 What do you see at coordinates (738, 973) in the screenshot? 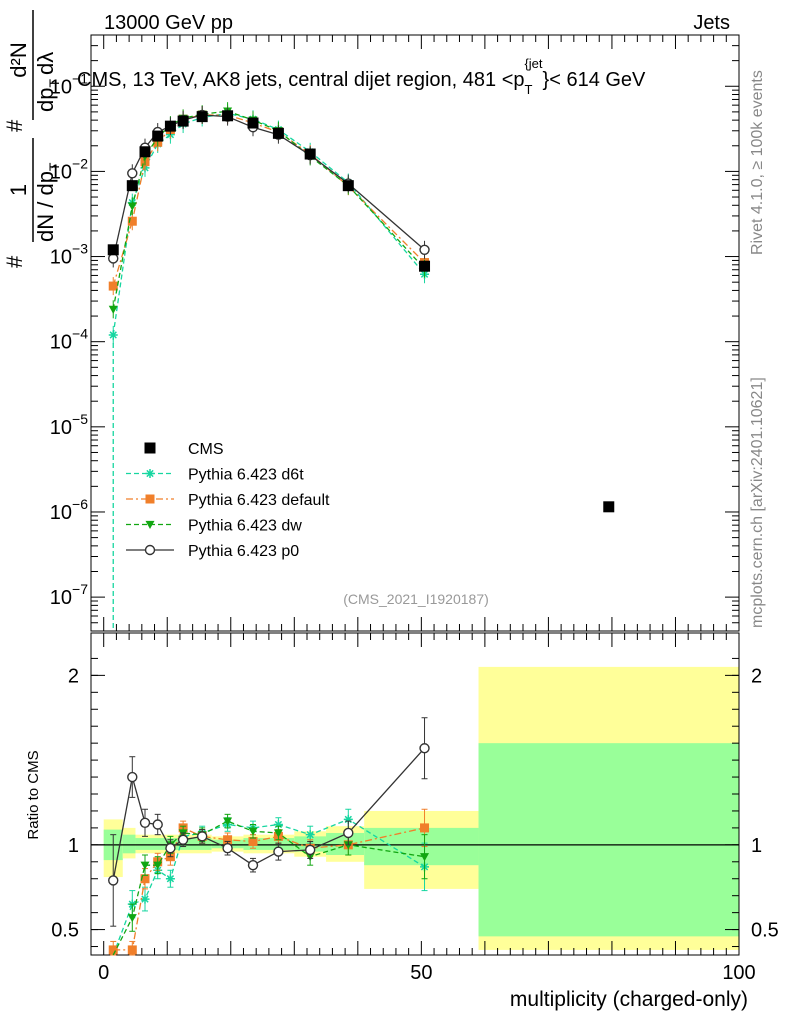
I see `x-tick-label: 100` at bounding box center [738, 973].